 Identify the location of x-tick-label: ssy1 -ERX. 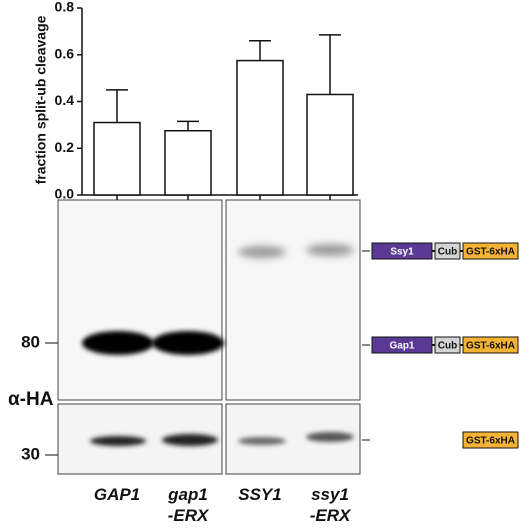
(331, 505).